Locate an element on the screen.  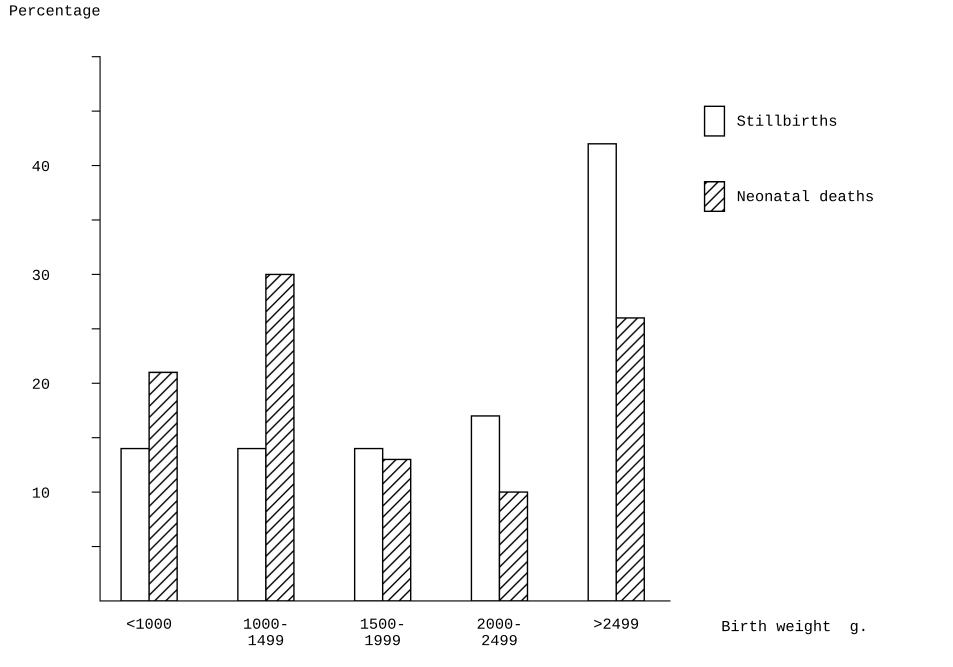
y-tick-label: 30 is located at coordinates (41, 275).